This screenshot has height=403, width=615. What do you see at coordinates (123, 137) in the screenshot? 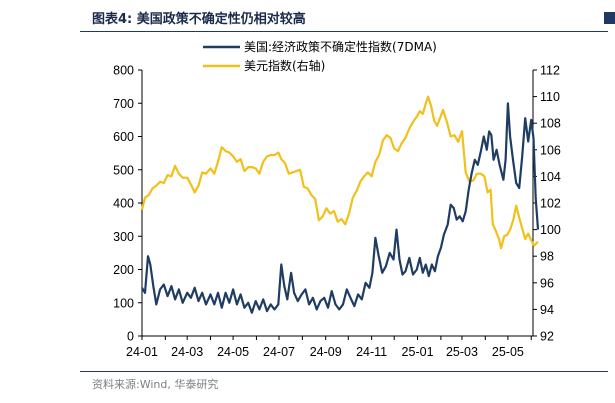
I see `y-left-tick-label: 600` at bounding box center [123, 137].